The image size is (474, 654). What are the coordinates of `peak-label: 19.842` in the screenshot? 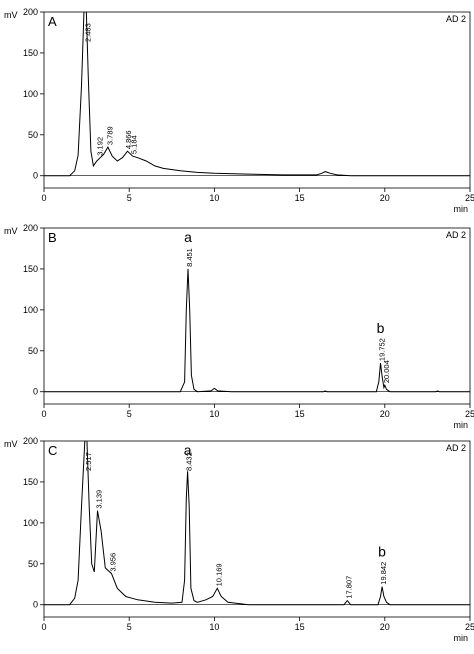 It's located at (383, 573).